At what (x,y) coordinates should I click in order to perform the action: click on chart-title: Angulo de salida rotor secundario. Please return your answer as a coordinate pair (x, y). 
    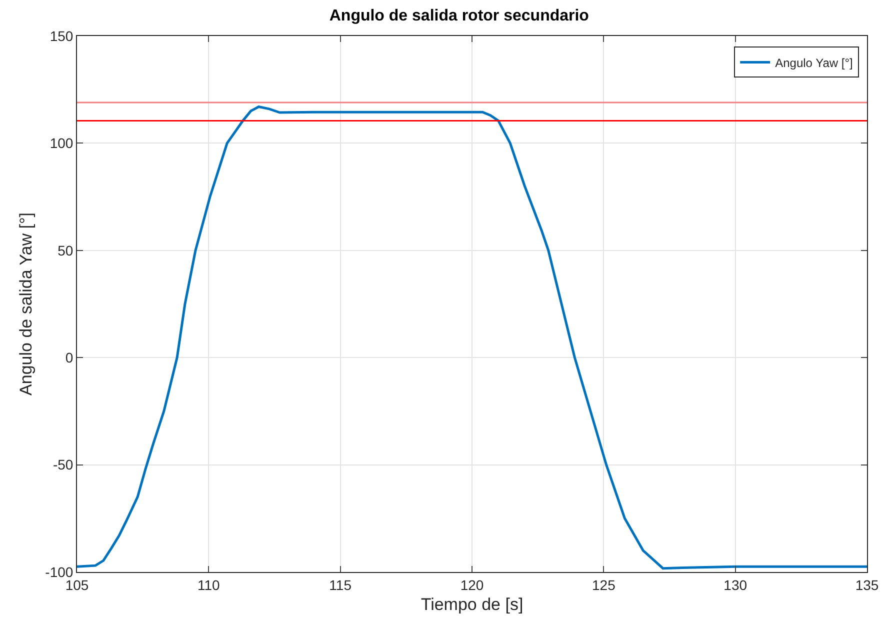
    Looking at the image, I should click on (459, 16).